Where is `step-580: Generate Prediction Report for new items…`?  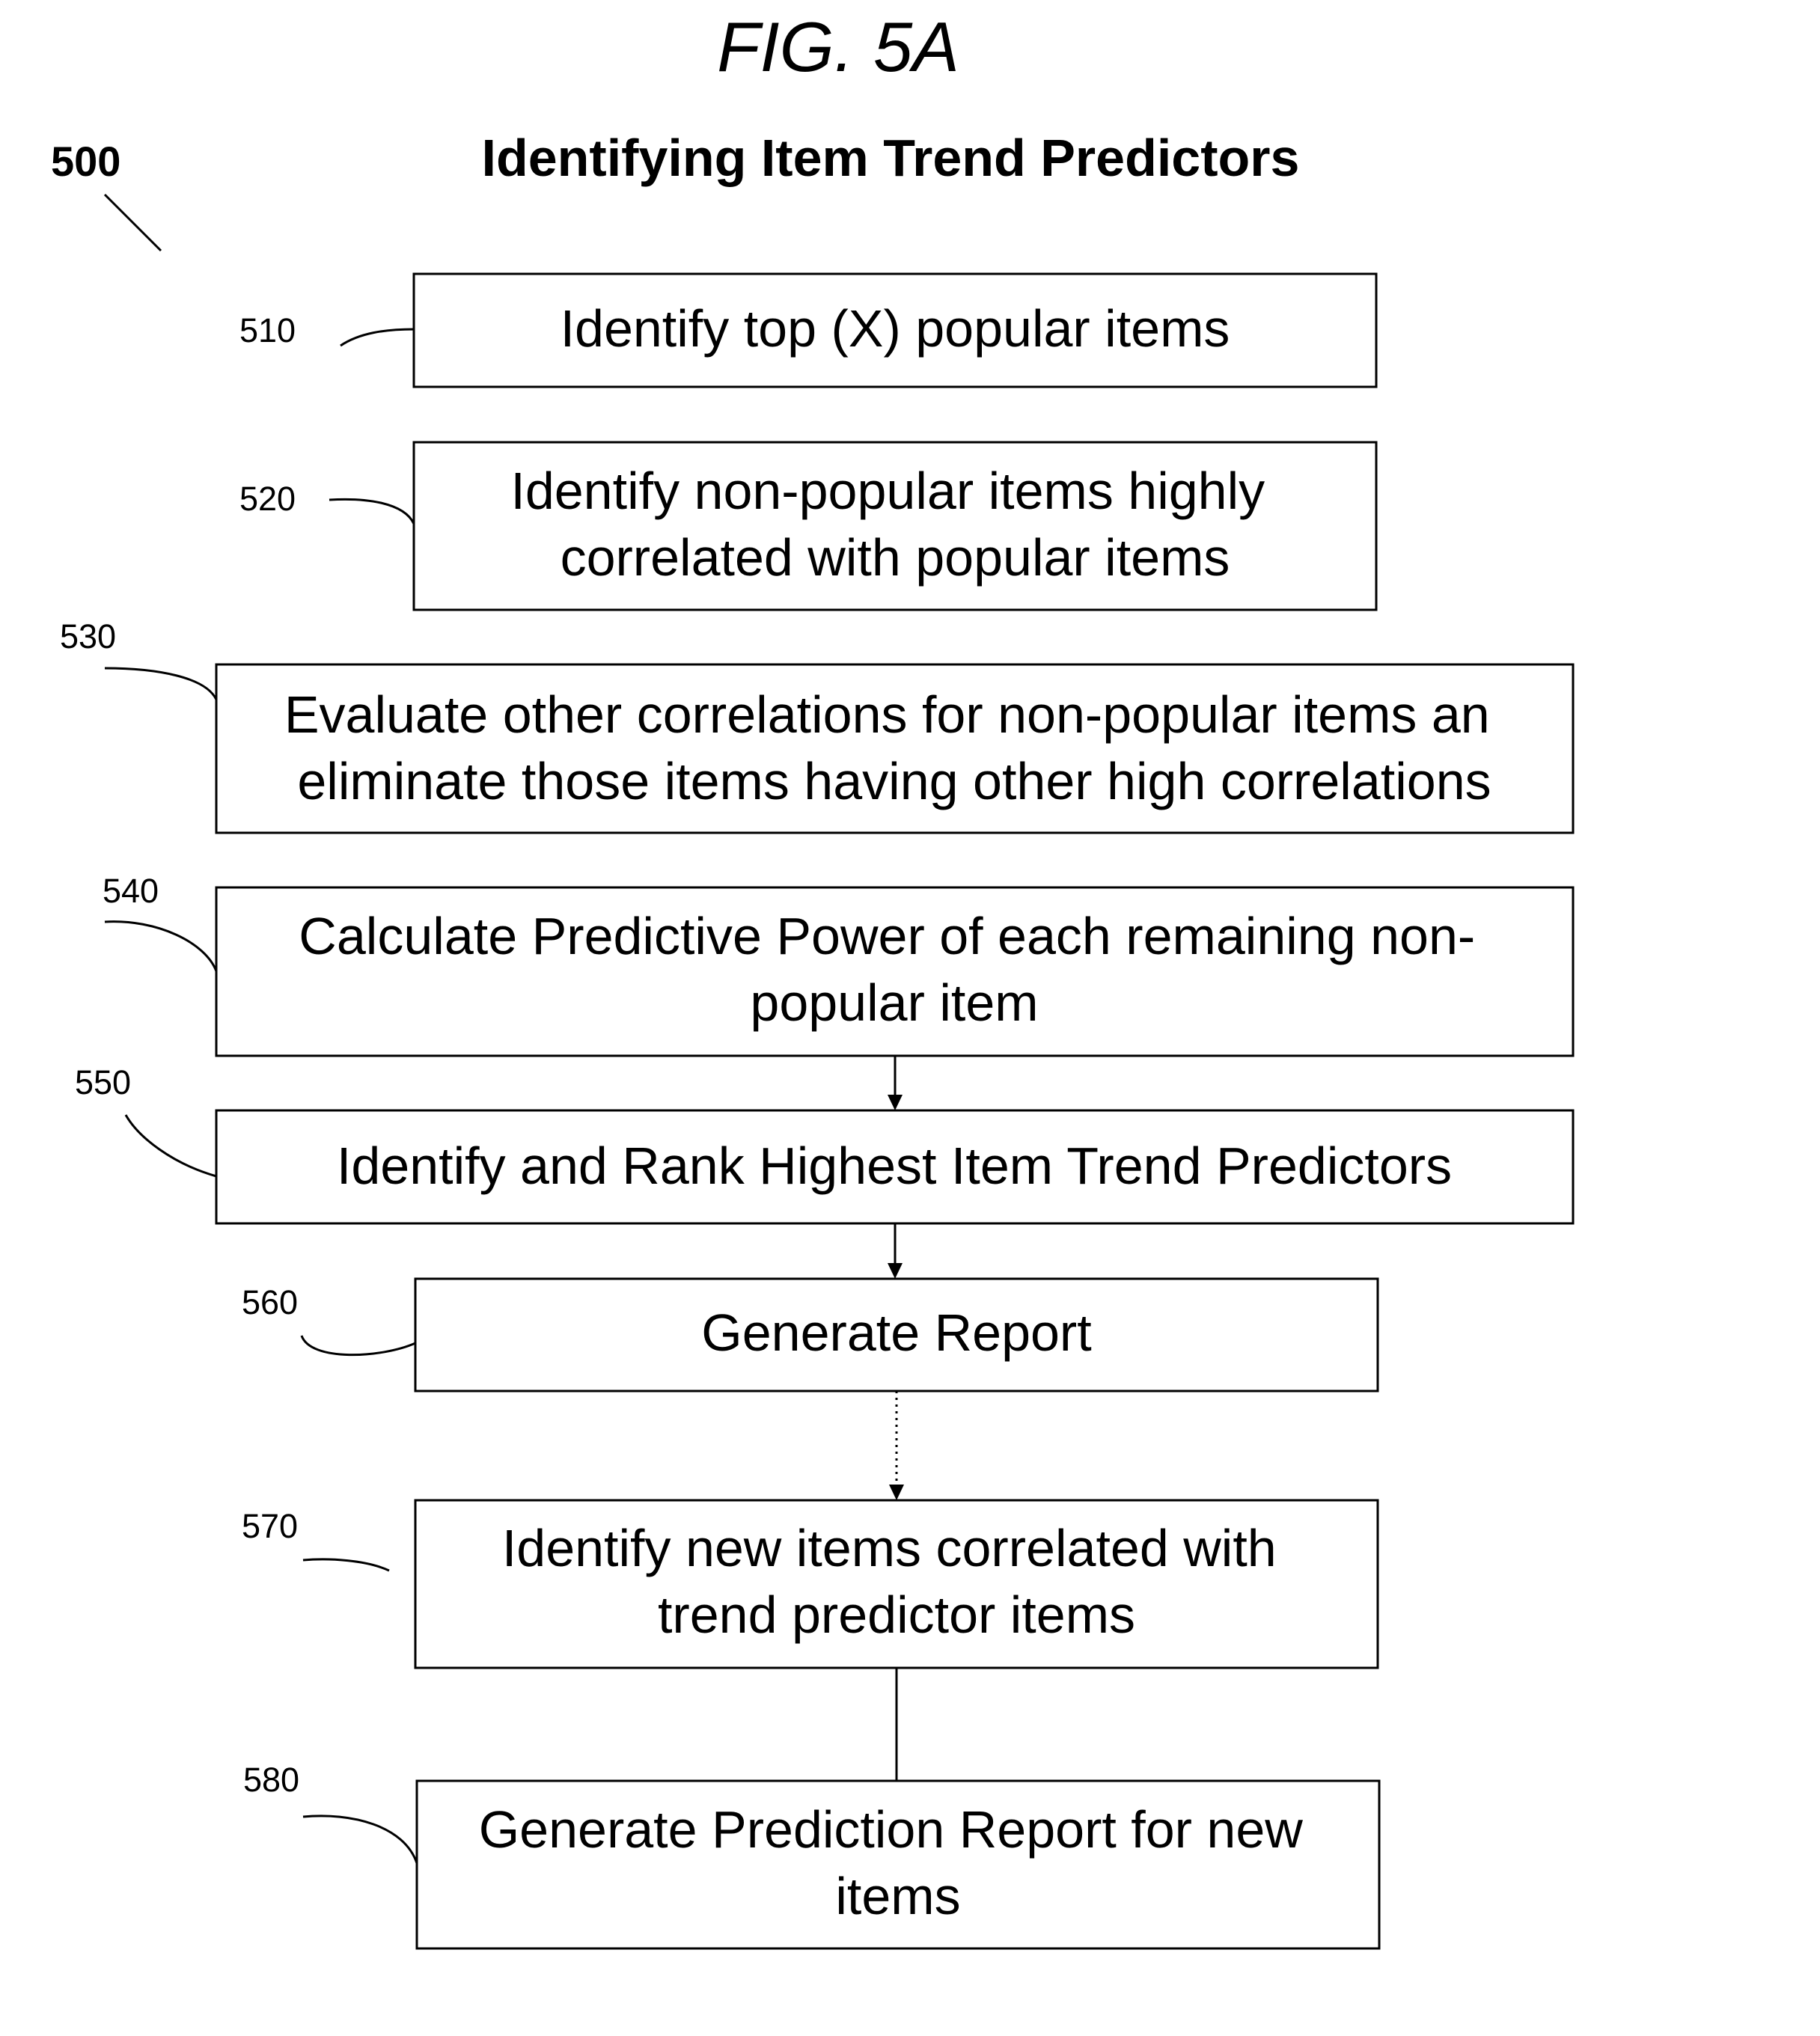 step-580: Generate Prediction Report for new items… is located at coordinates (811, 1854).